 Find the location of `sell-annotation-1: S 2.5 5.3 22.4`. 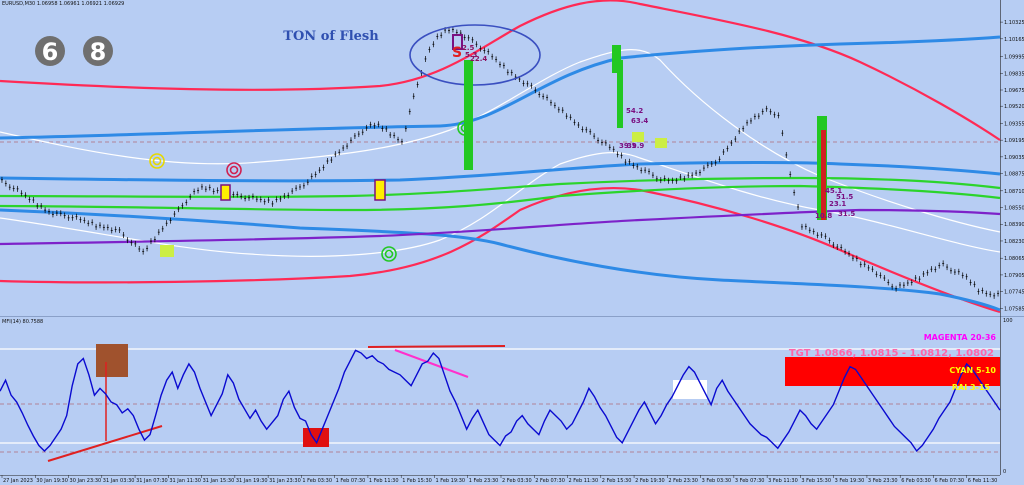

sell-annotation-1: S 2.5 5.3 22.4 is located at coordinates (469, 48).